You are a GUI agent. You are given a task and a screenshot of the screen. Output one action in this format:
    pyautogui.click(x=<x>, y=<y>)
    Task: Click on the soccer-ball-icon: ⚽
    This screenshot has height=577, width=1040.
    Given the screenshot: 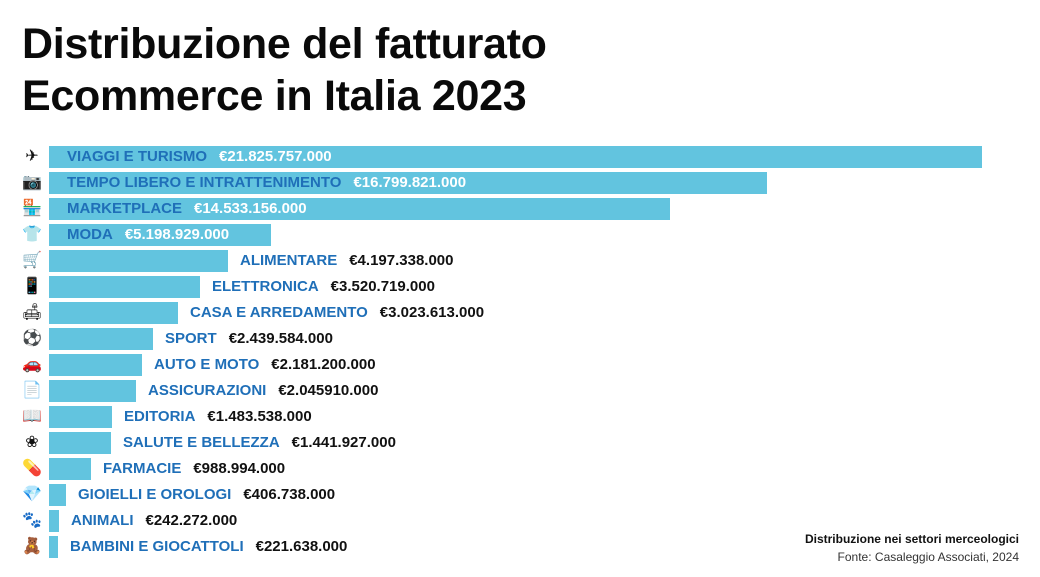 What is the action you would take?
    pyautogui.click(x=32, y=338)
    